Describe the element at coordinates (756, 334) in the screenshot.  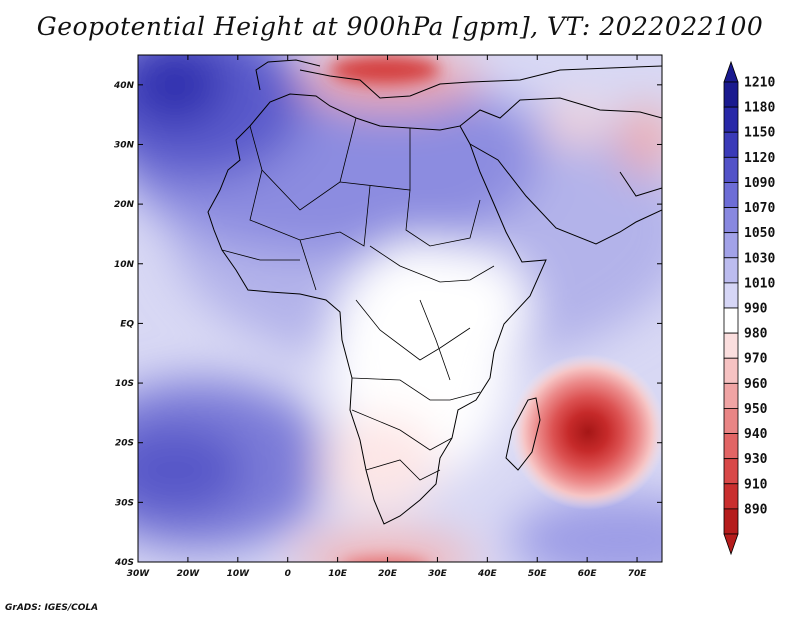
I see `colorbar-label: 980` at that location.